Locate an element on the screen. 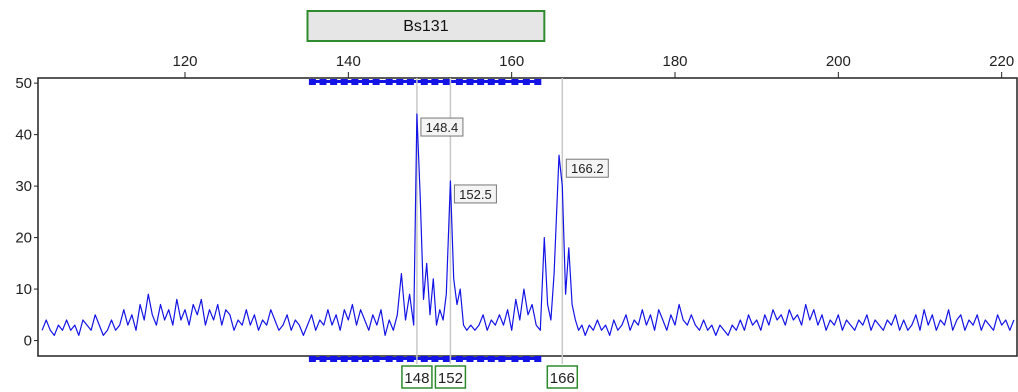  allele-call-label: 148 is located at coordinates (416, 378).